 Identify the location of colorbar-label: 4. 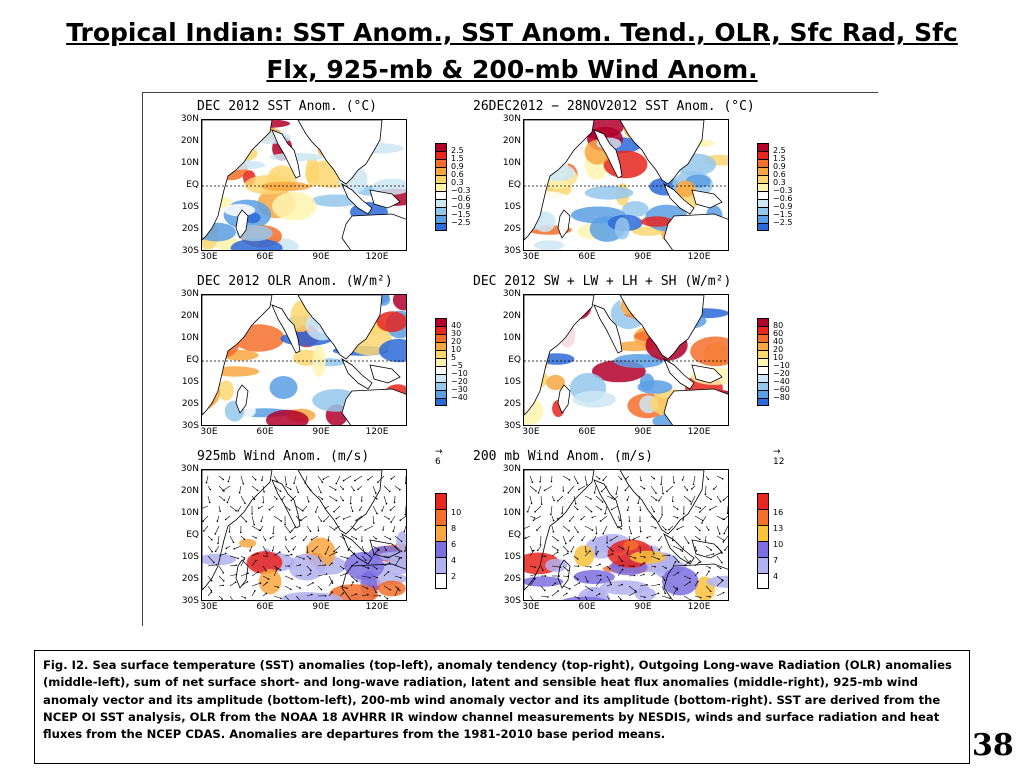
(454, 560).